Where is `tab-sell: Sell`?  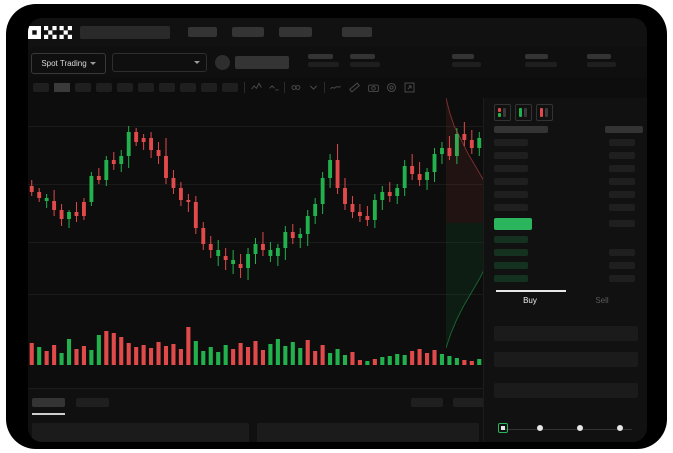 tab-sell: Sell is located at coordinates (602, 300).